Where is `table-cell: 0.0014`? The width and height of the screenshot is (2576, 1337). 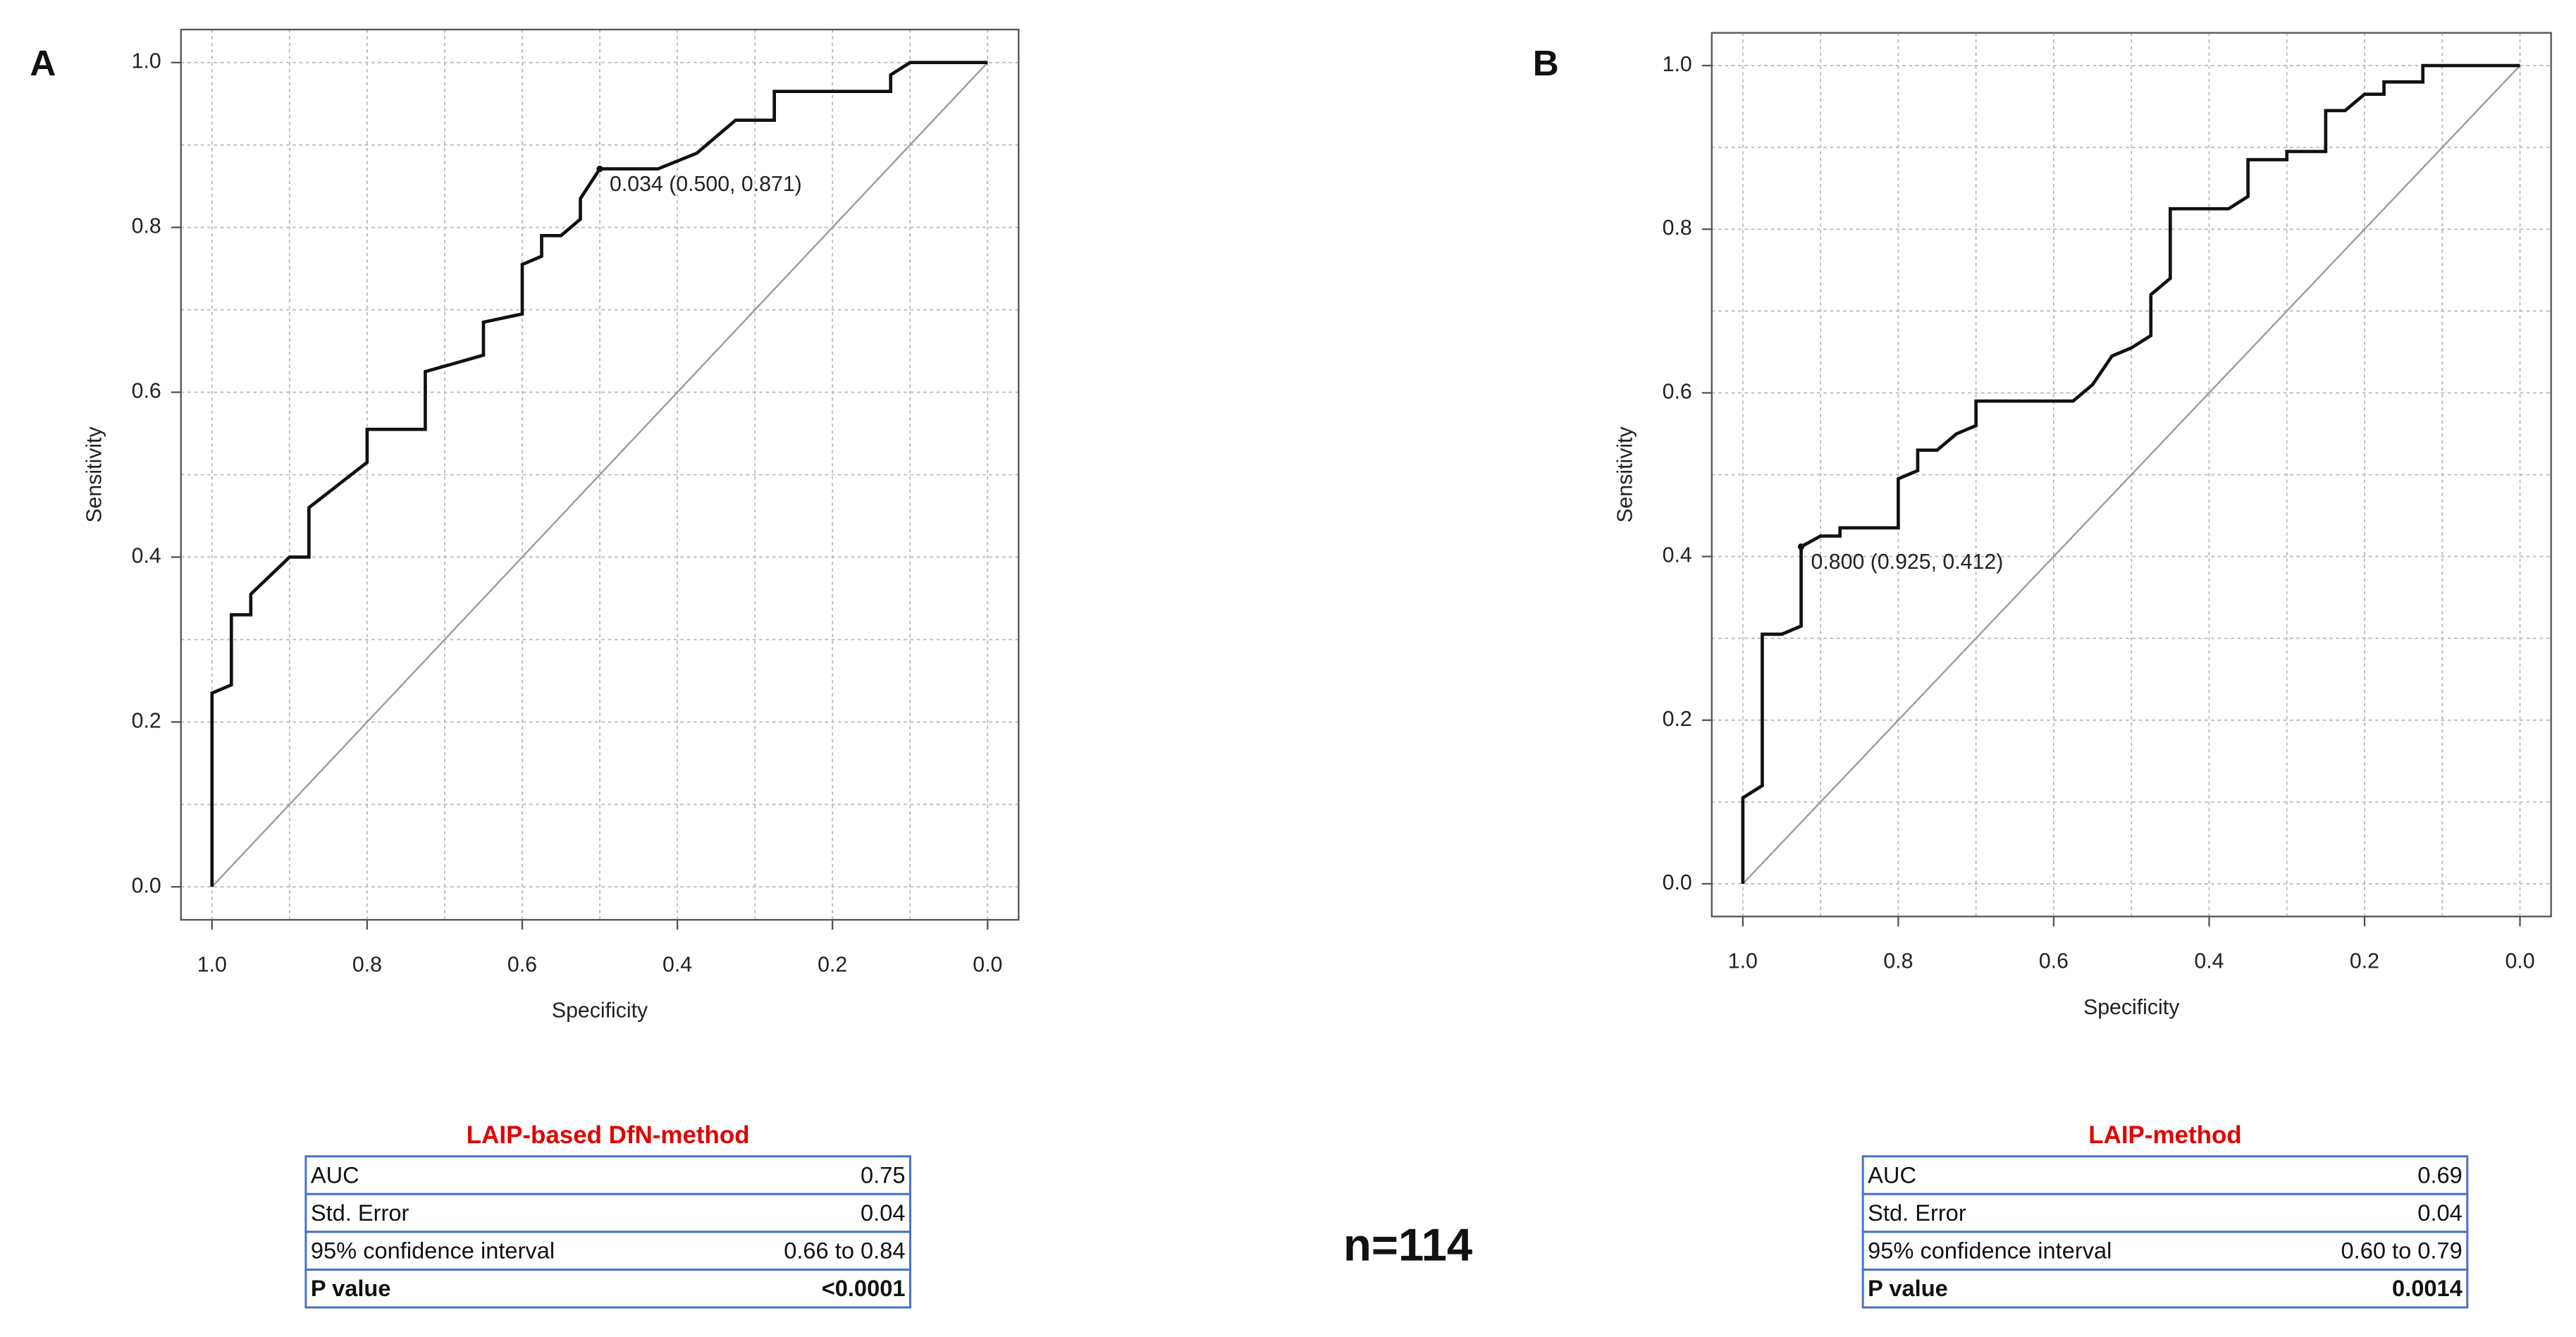
table-cell: 0.0014 is located at coordinates (2427, 1288).